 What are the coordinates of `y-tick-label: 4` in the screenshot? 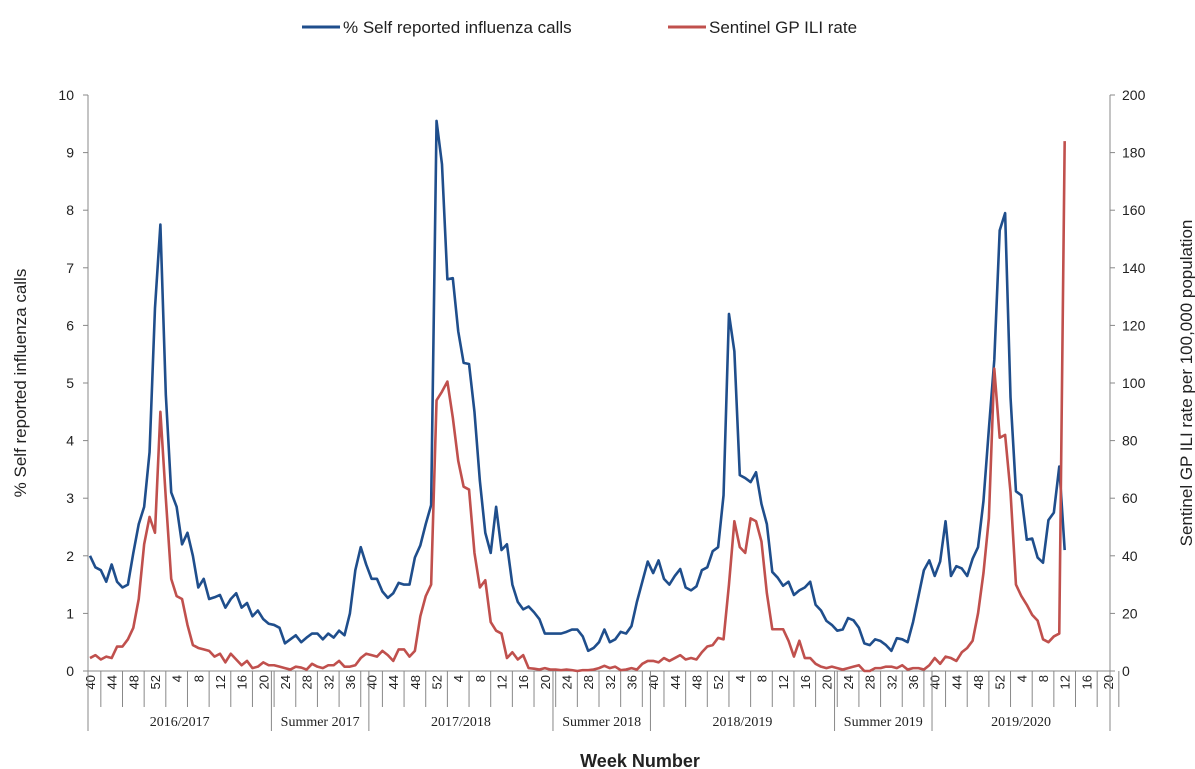 It's located at (70, 441).